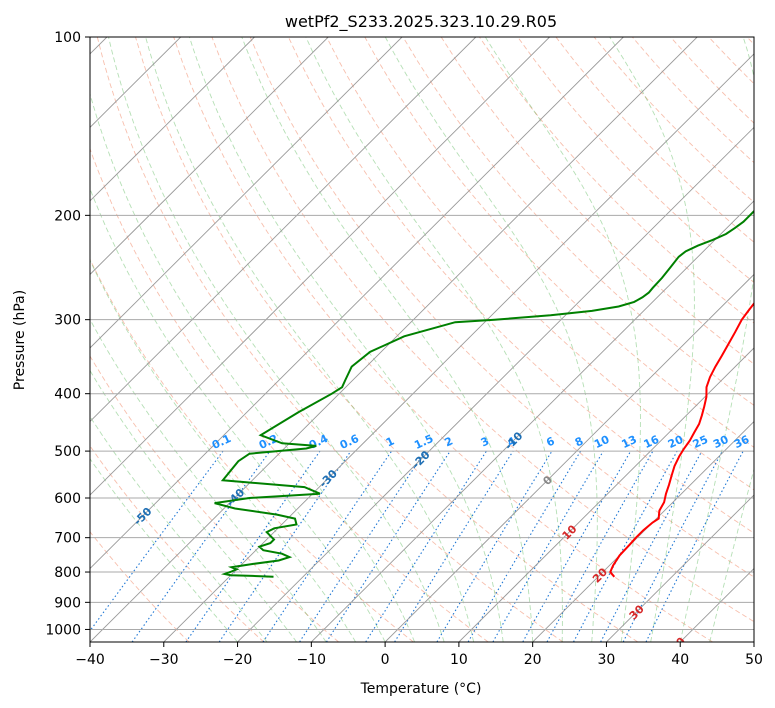 This screenshot has width=775, height=708. Describe the element at coordinates (67, 38) in the screenshot. I see `y-tick-label: 100` at that location.